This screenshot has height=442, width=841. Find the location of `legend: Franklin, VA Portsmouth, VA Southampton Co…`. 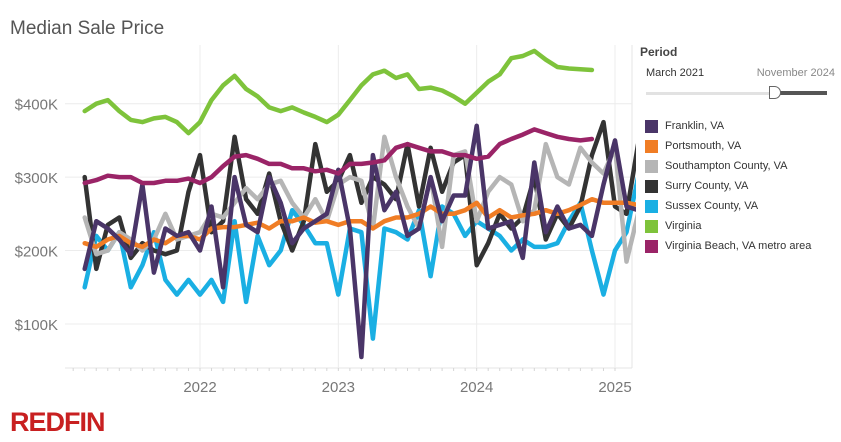

legend: Franklin, VA Portsmouth, VA Southampton Co… is located at coordinates (728, 186).